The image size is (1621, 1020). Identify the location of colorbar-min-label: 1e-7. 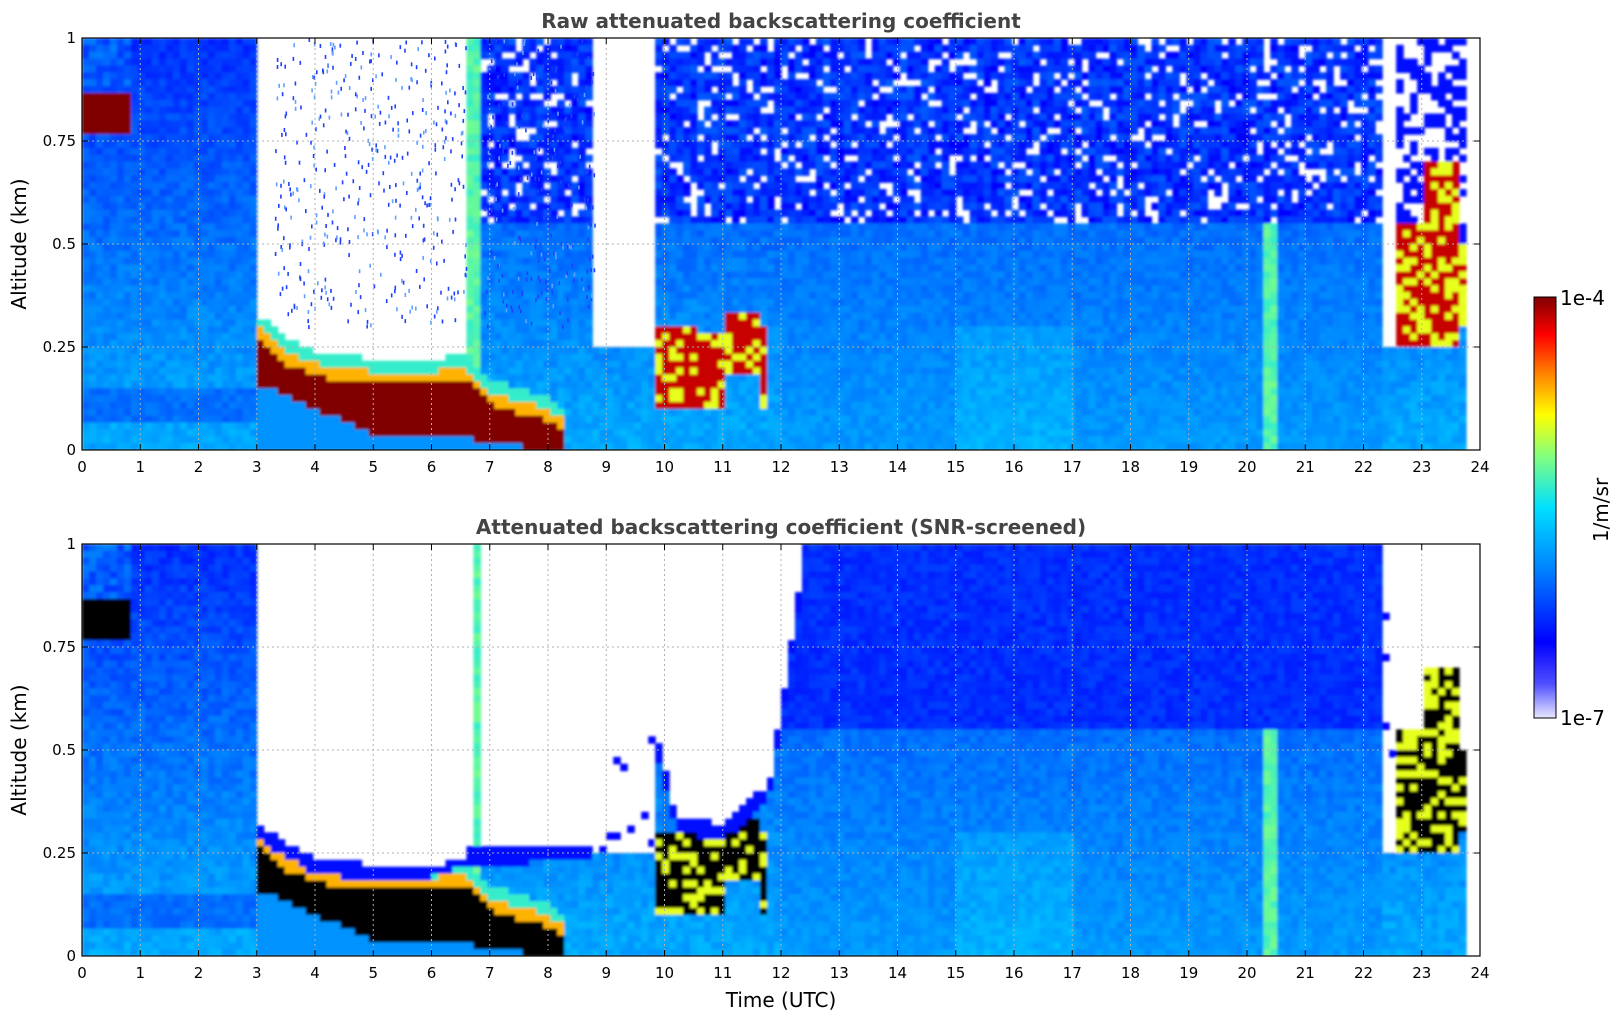
(1582, 718).